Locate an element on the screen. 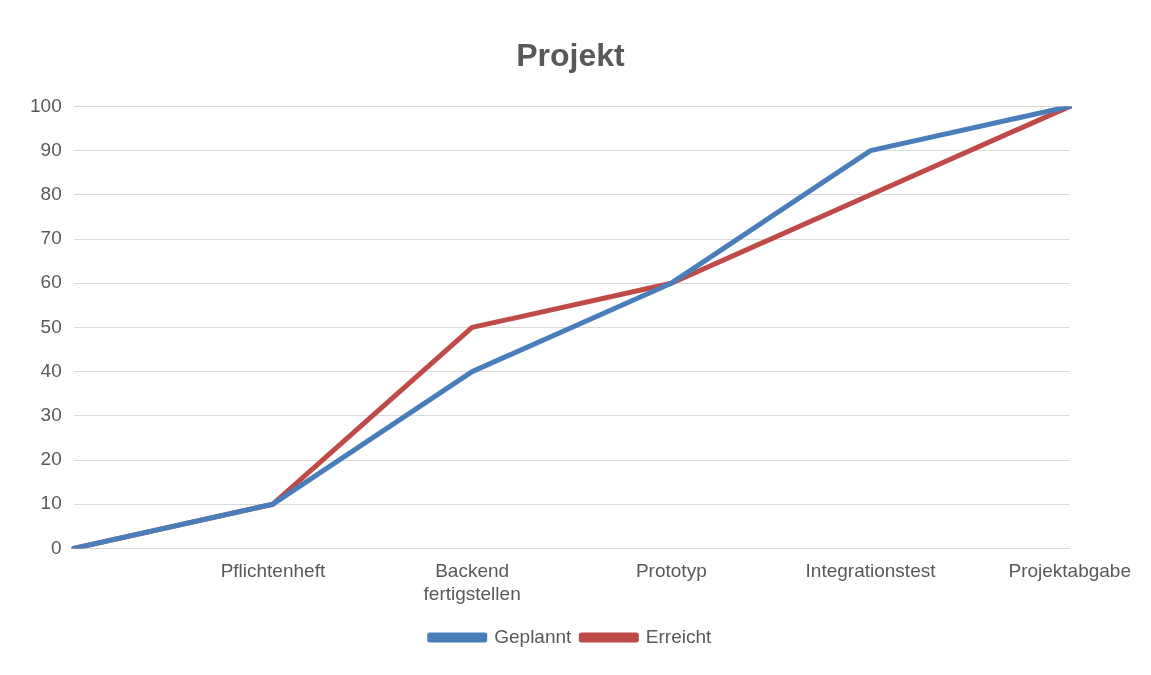  x-tick-label: Integrationstest is located at coordinates (871, 571).